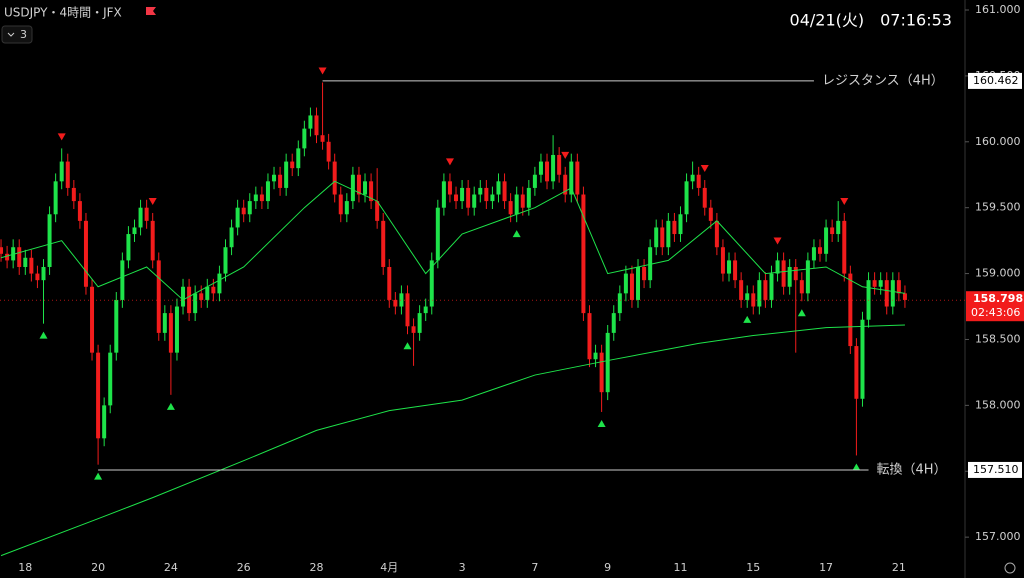  I want to click on collapse-button, so click(17, 34).